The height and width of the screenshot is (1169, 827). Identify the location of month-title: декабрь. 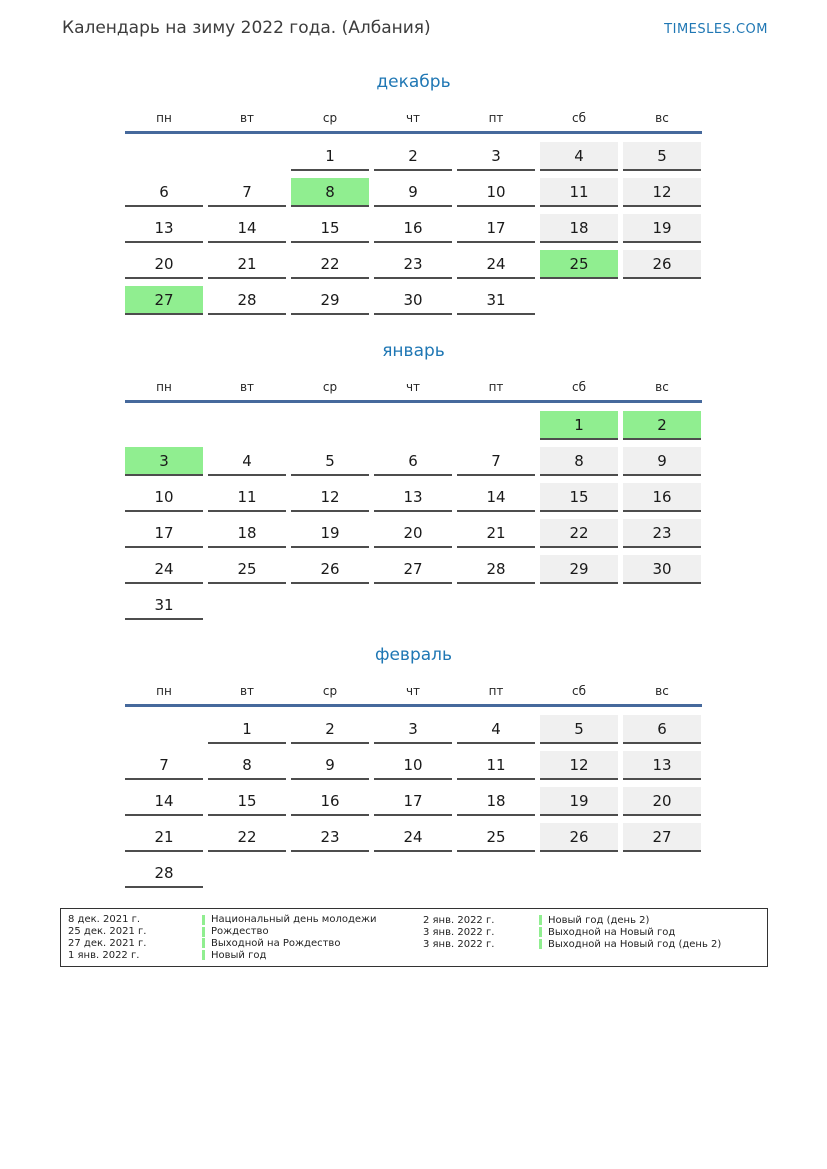
(413, 82).